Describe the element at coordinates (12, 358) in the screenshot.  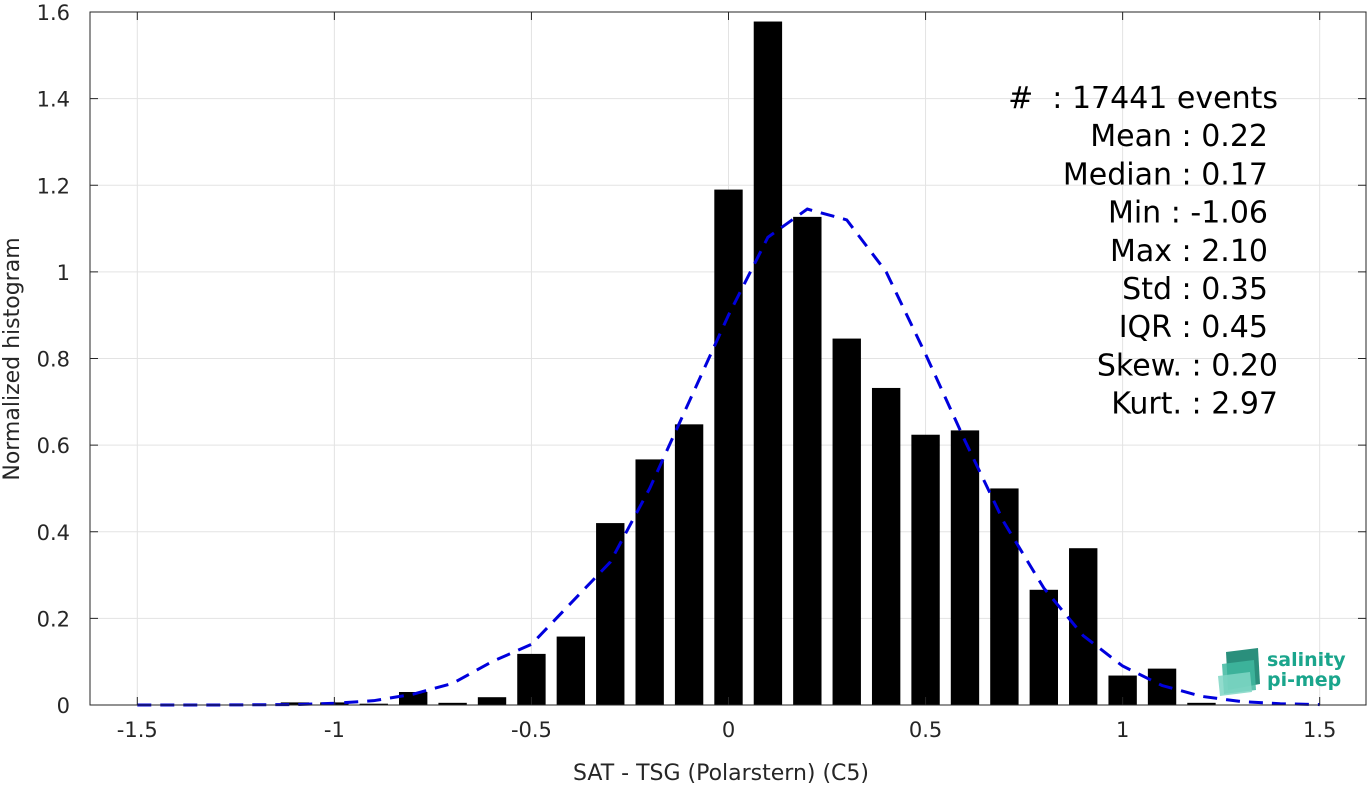
I see `y-axis-label: Normalized histogram` at that location.